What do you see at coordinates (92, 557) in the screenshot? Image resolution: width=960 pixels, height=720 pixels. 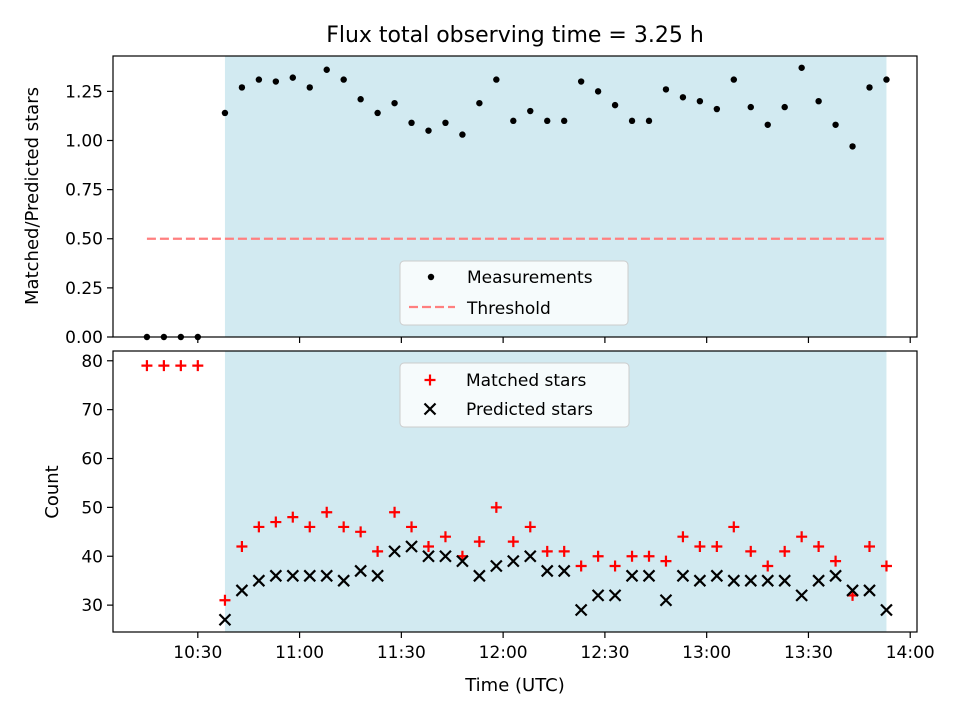 I see `bottom-y-tick-label: 40` at bounding box center [92, 557].